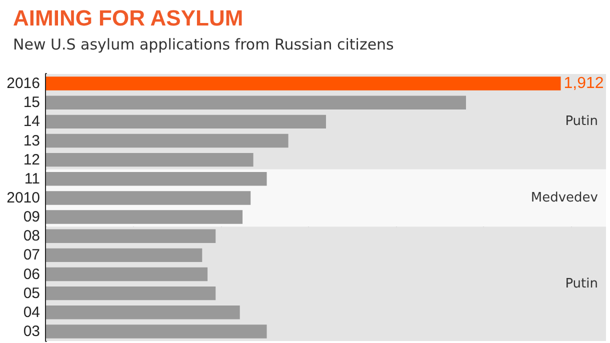 The width and height of the screenshot is (610, 343). What do you see at coordinates (23, 197) in the screenshot?
I see `y-tick-label: 2010` at bounding box center [23, 197].